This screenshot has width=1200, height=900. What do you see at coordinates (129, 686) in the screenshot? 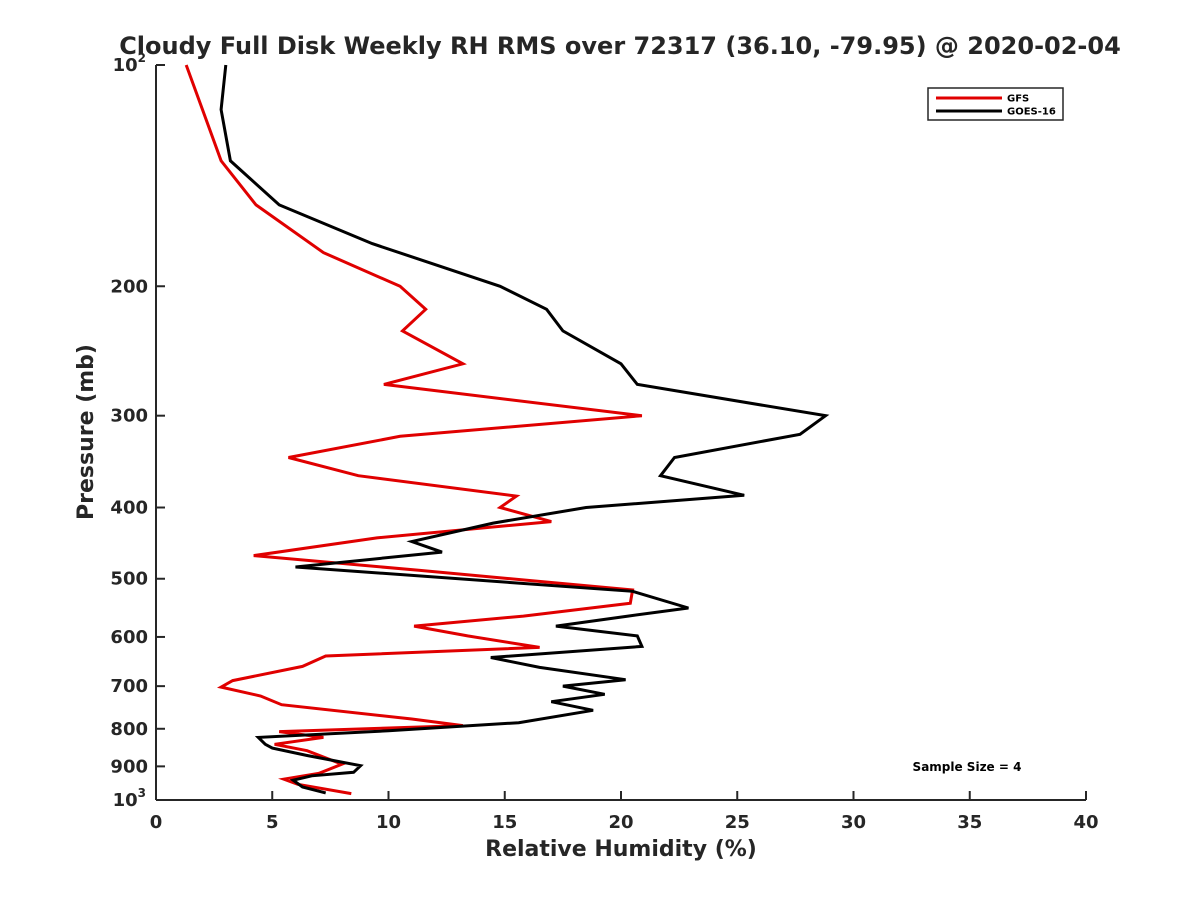
I see `y-tick-label: 700` at bounding box center [129, 686].